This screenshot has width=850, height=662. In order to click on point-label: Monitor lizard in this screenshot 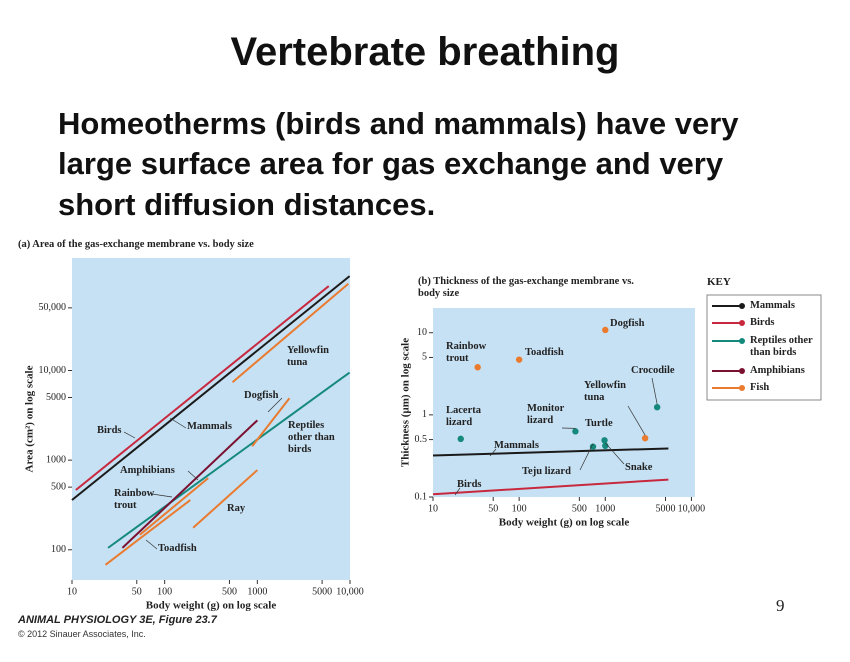, I will do `click(546, 414)`.